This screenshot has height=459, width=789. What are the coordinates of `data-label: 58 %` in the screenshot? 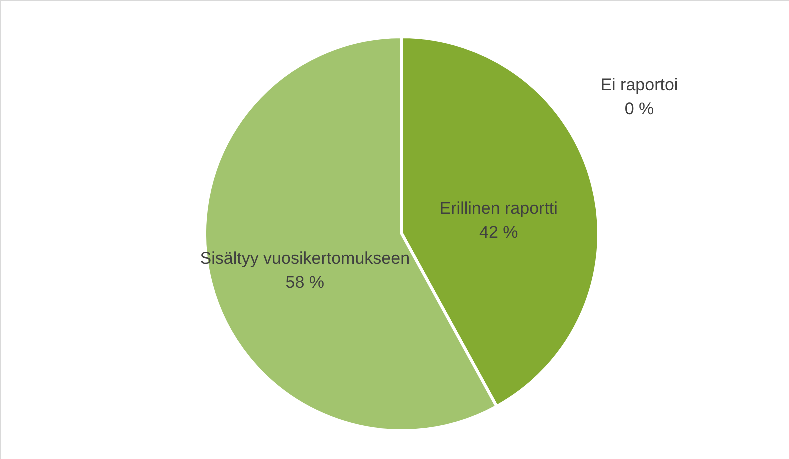 It's located at (305, 282).